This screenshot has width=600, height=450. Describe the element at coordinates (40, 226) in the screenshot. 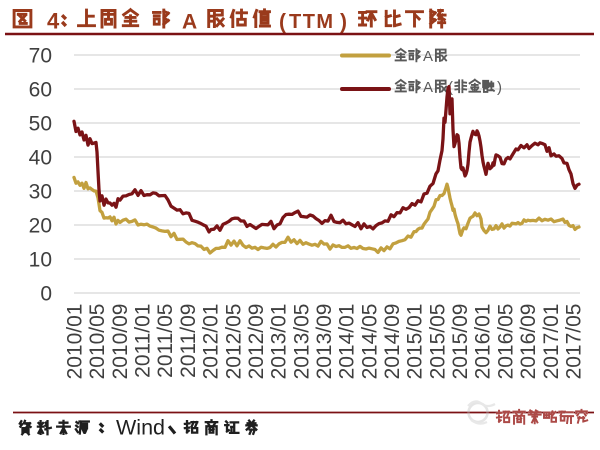

I see `svg-text: 20` at that location.